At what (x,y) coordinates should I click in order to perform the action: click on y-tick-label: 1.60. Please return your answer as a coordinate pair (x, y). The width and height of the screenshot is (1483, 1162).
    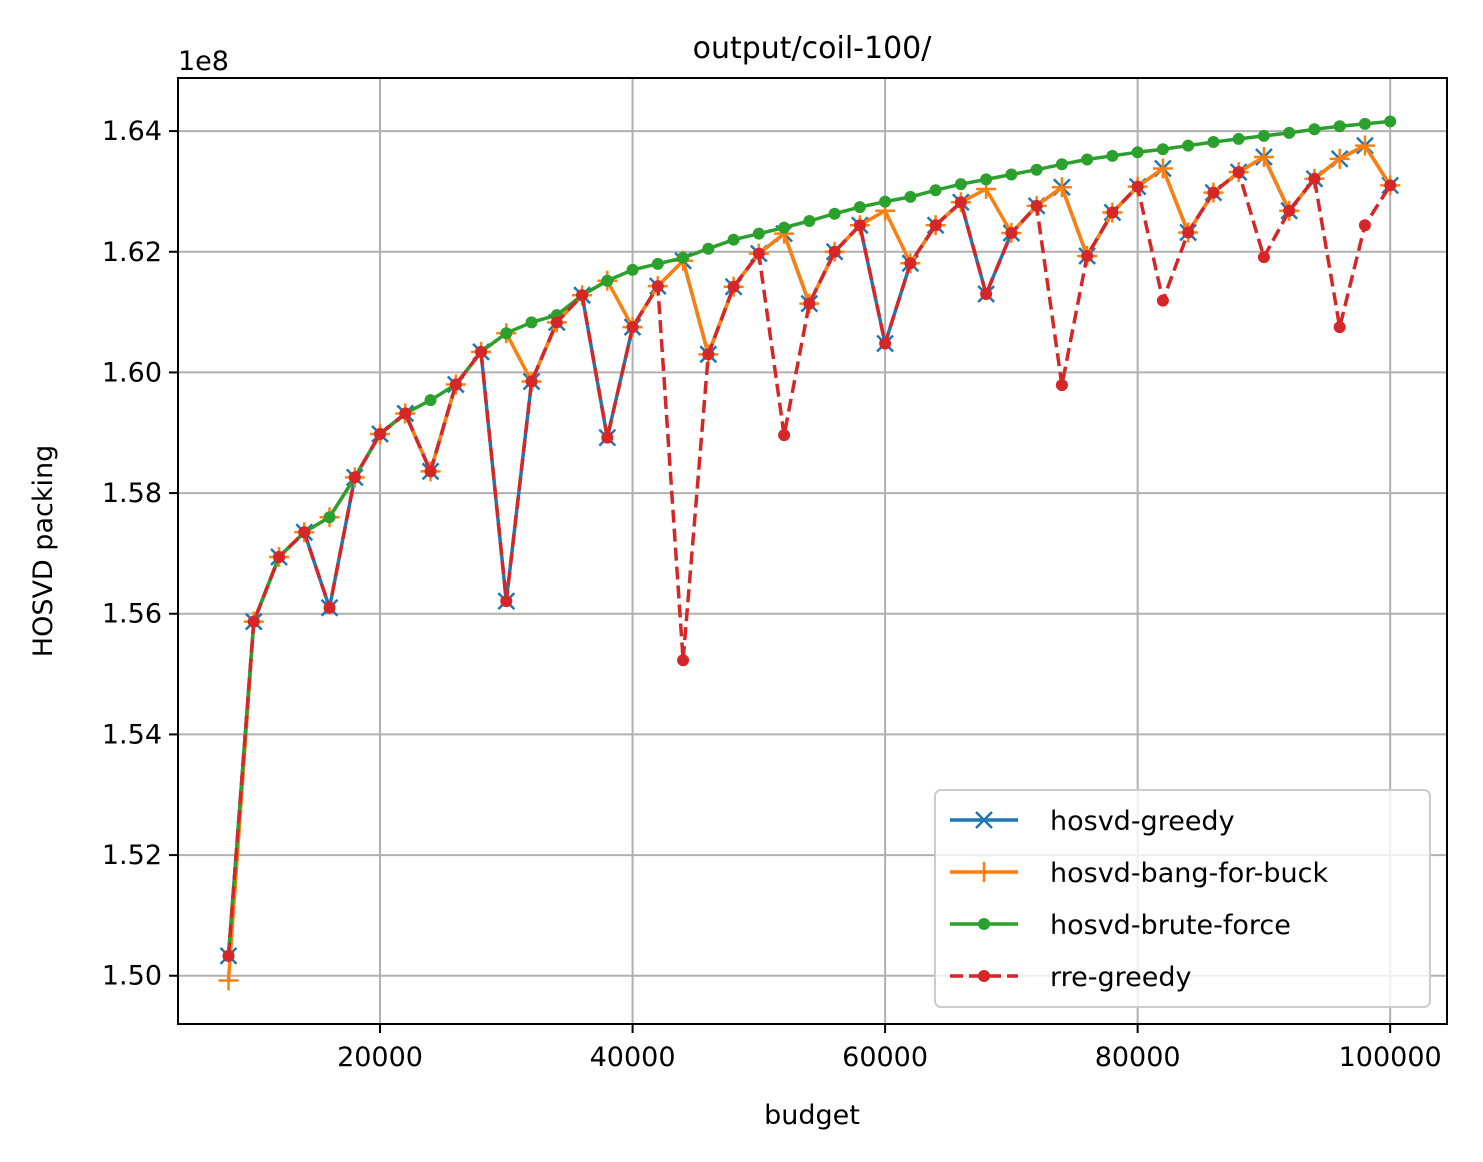
    Looking at the image, I should click on (132, 372).